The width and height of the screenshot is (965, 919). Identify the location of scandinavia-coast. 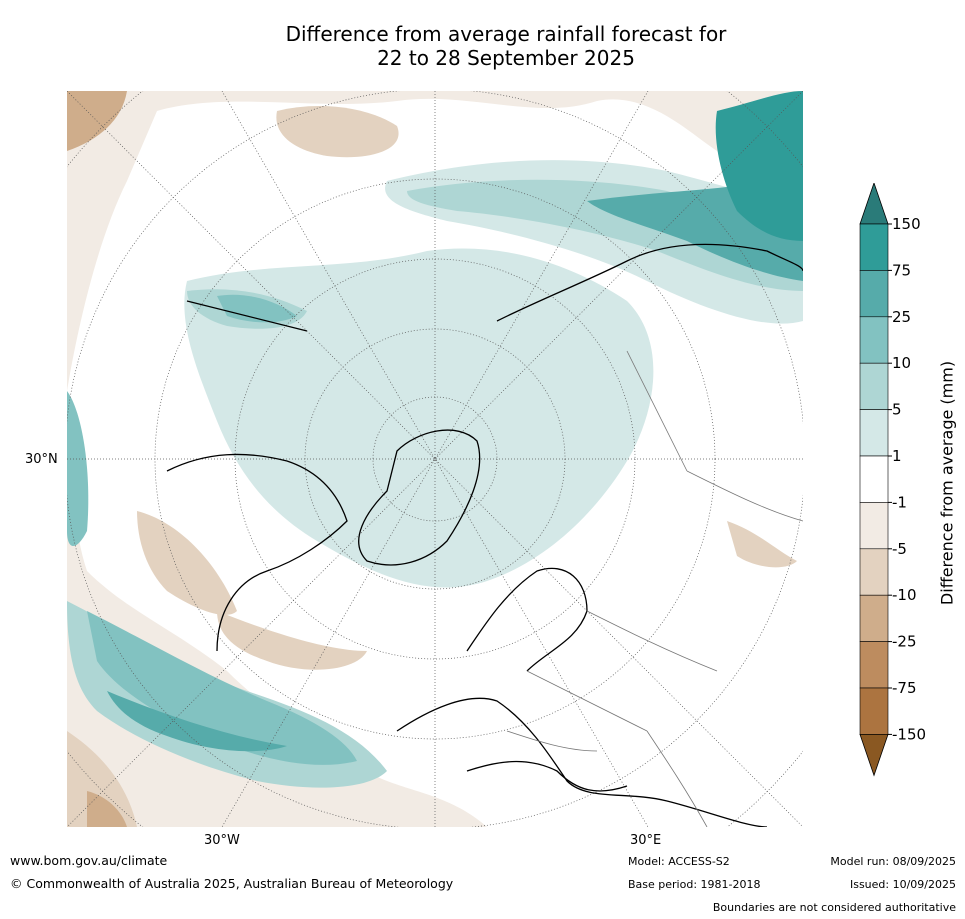
(527, 619).